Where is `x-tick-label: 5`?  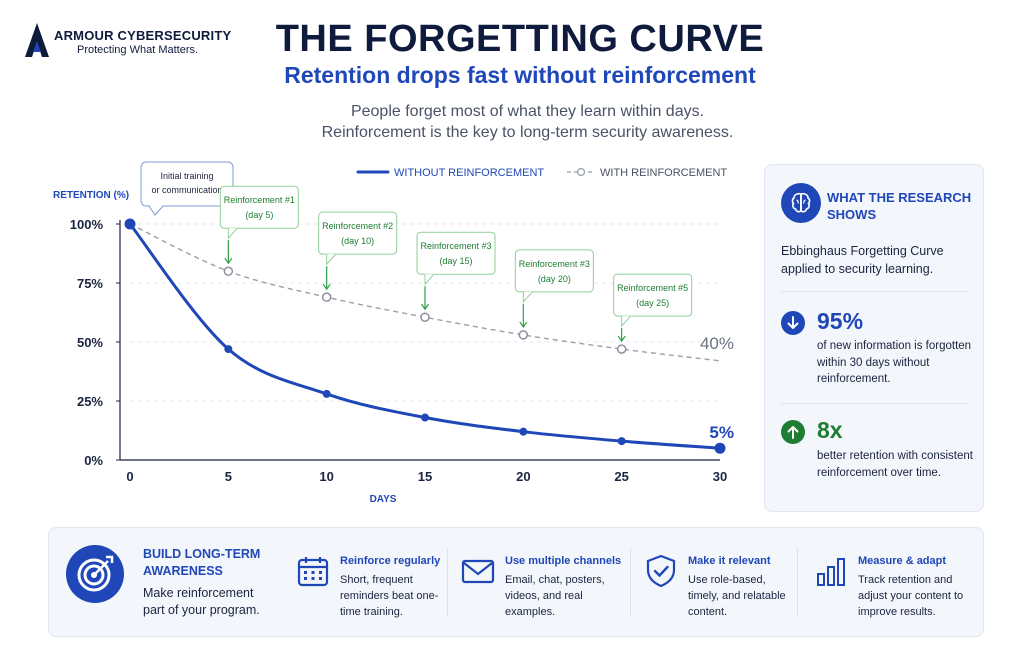
x-tick-label: 5 is located at coordinates (228, 476).